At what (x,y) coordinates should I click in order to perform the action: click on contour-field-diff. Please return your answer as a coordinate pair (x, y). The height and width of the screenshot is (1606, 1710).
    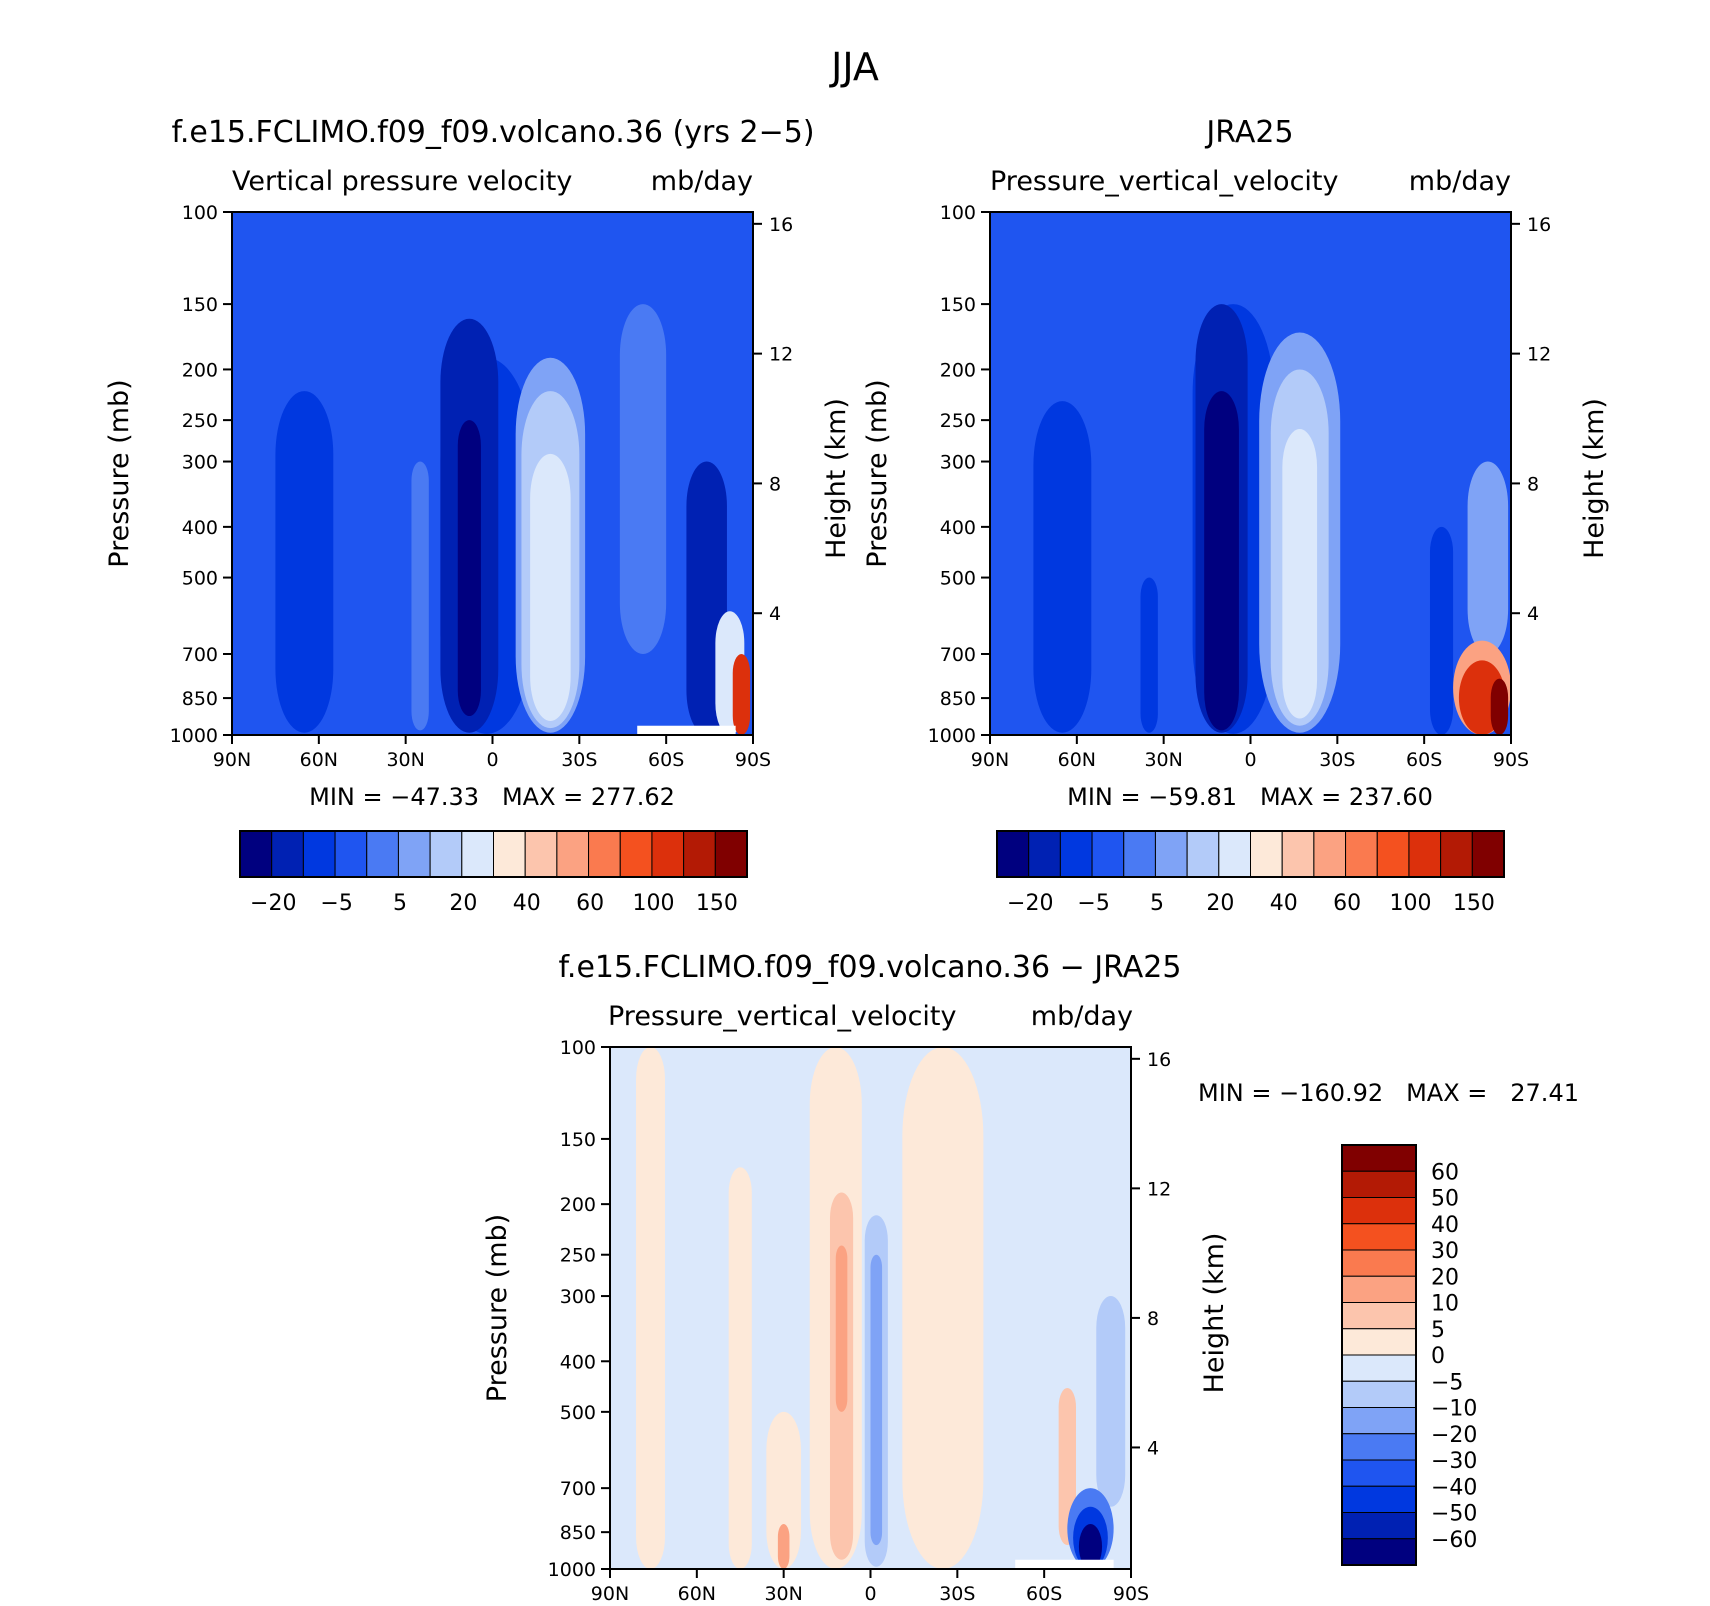
    Looking at the image, I should click on (870, 1308).